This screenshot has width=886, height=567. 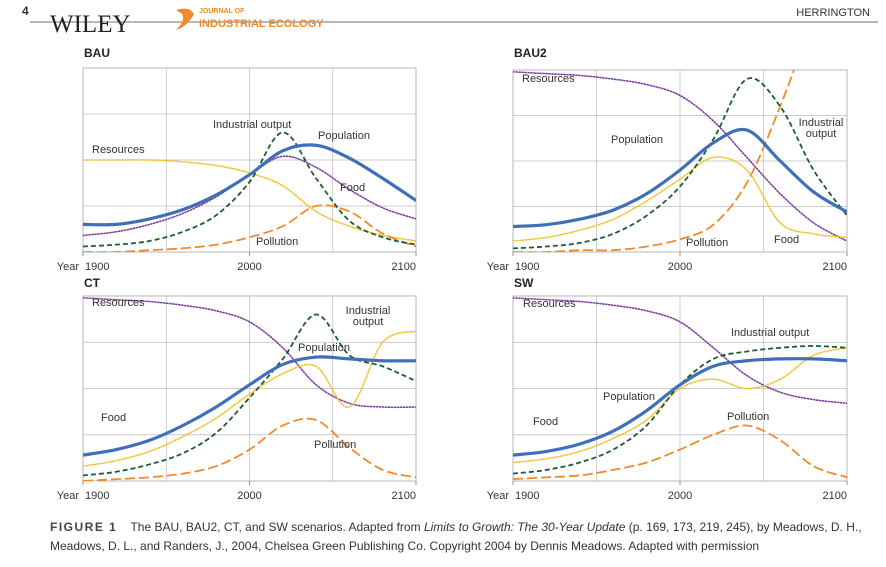 I want to click on chart-title: BAU2, so click(x=530, y=53).